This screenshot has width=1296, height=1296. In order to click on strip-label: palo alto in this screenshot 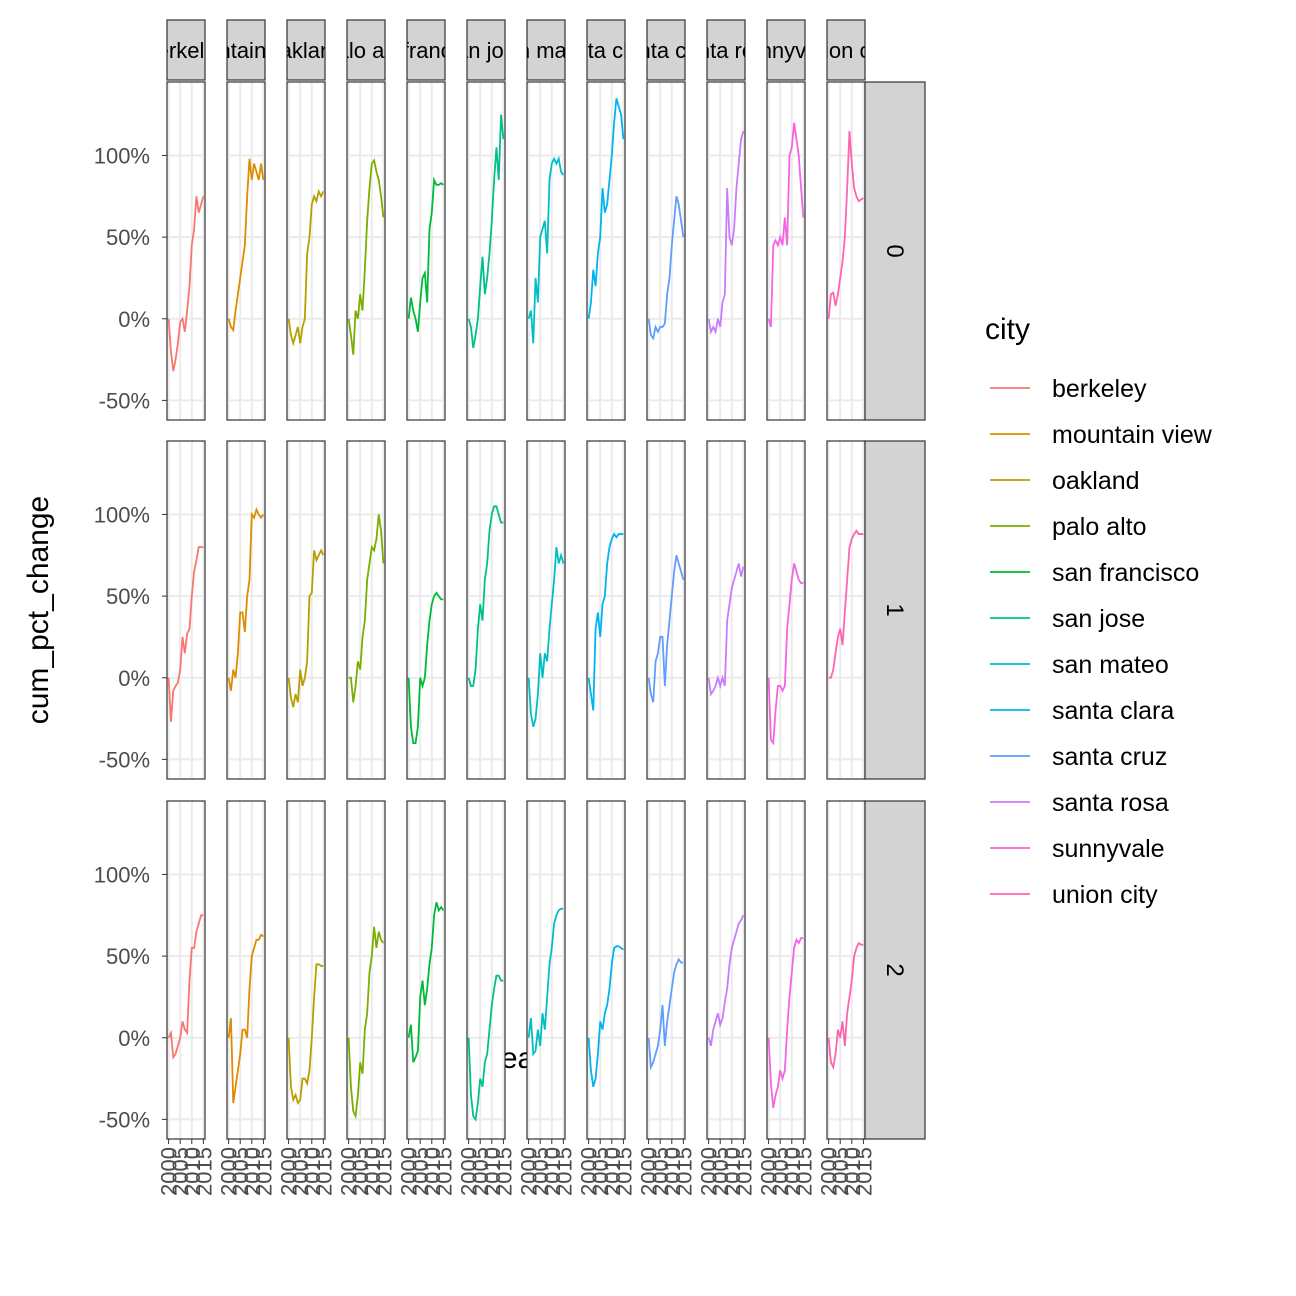, I will do `click(365, 50)`.